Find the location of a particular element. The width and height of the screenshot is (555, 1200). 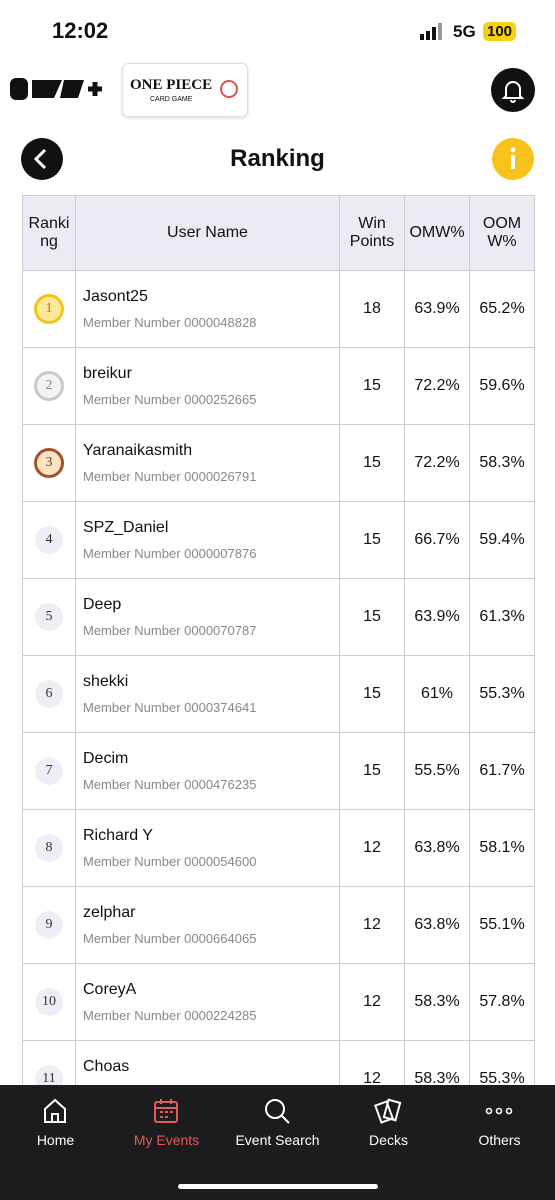

user-name: Deep is located at coordinates (102, 604).